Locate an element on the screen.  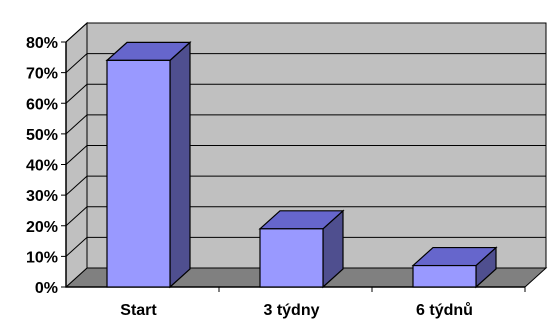
x-axis-category-labels: Start 3 týdny 6 týdnů is located at coordinates (323, 303).